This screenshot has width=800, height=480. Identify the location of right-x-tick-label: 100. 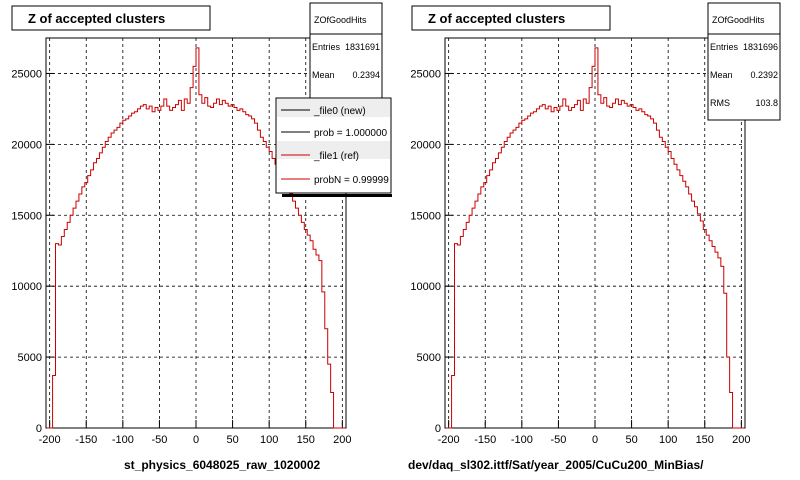
(668, 440).